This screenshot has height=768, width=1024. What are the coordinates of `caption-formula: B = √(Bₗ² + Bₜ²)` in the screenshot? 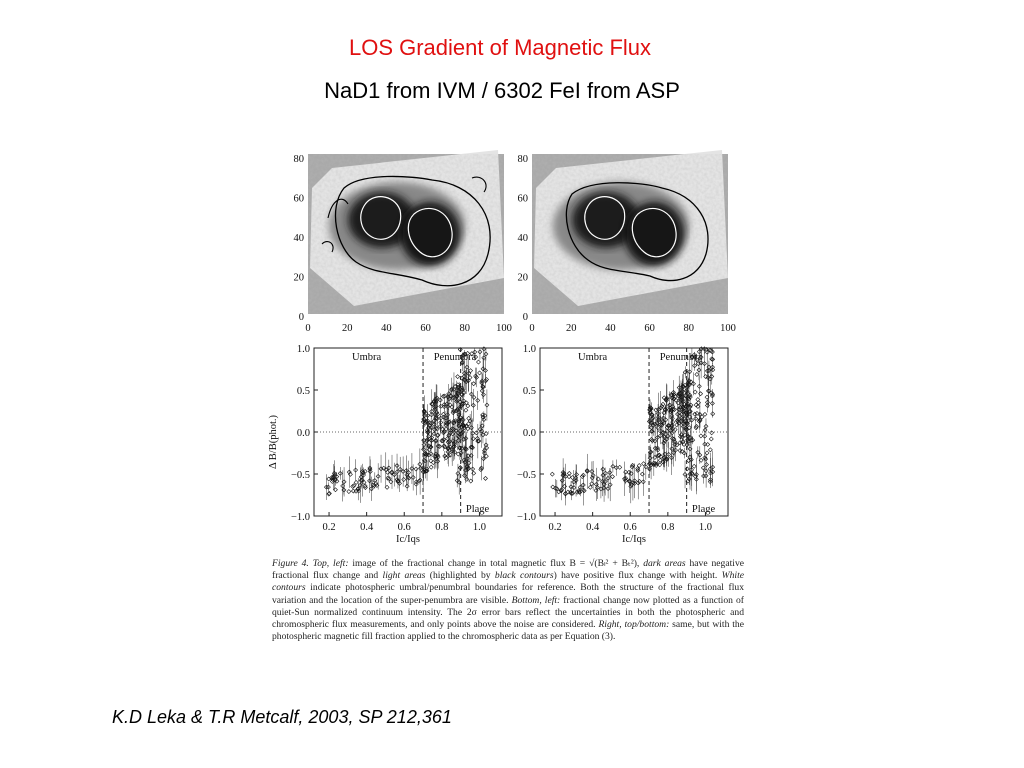 It's located at (603, 563).